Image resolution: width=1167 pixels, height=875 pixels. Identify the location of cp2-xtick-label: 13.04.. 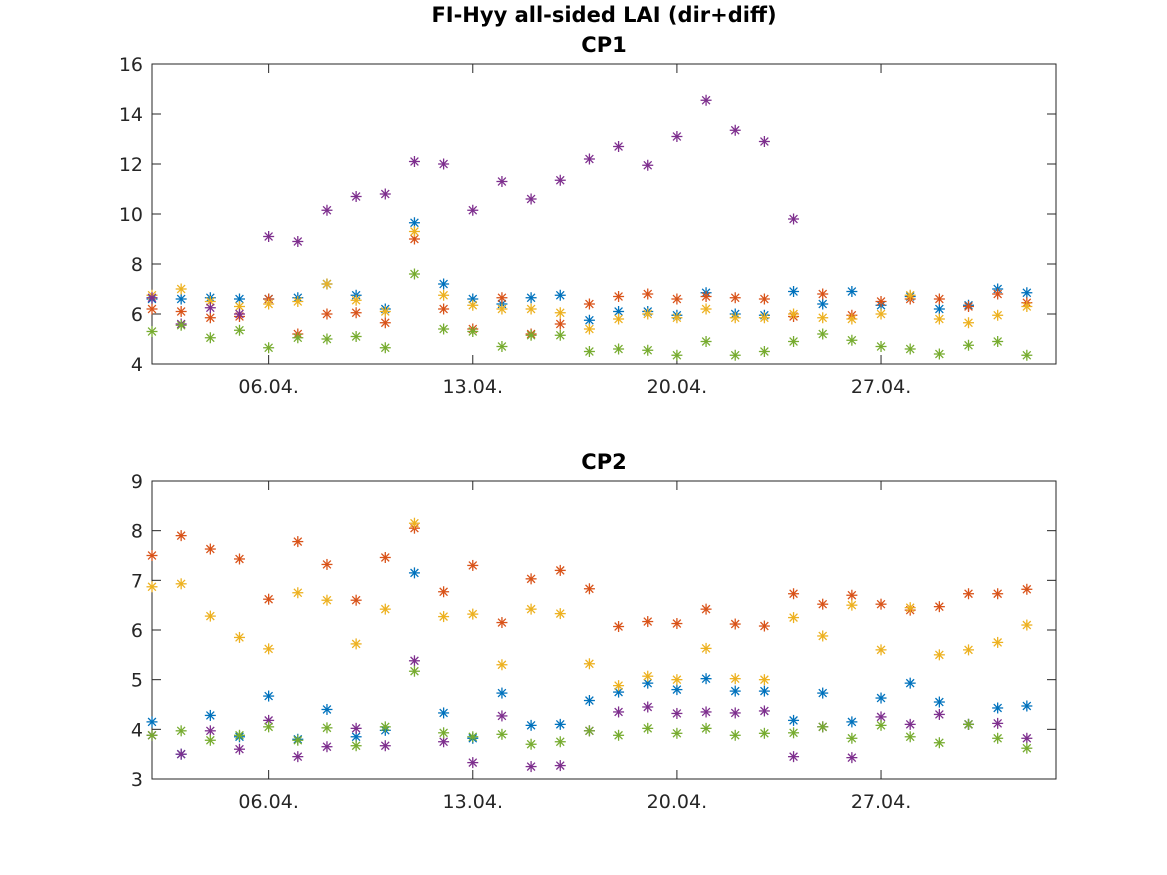
(473, 802).